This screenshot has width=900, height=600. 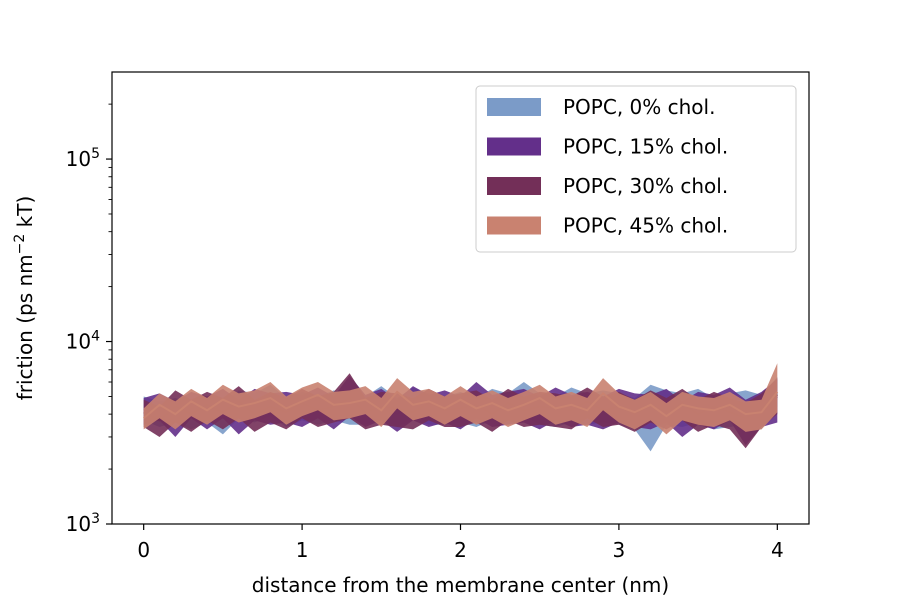 I want to click on x-tick-label: 0, so click(x=143, y=550).